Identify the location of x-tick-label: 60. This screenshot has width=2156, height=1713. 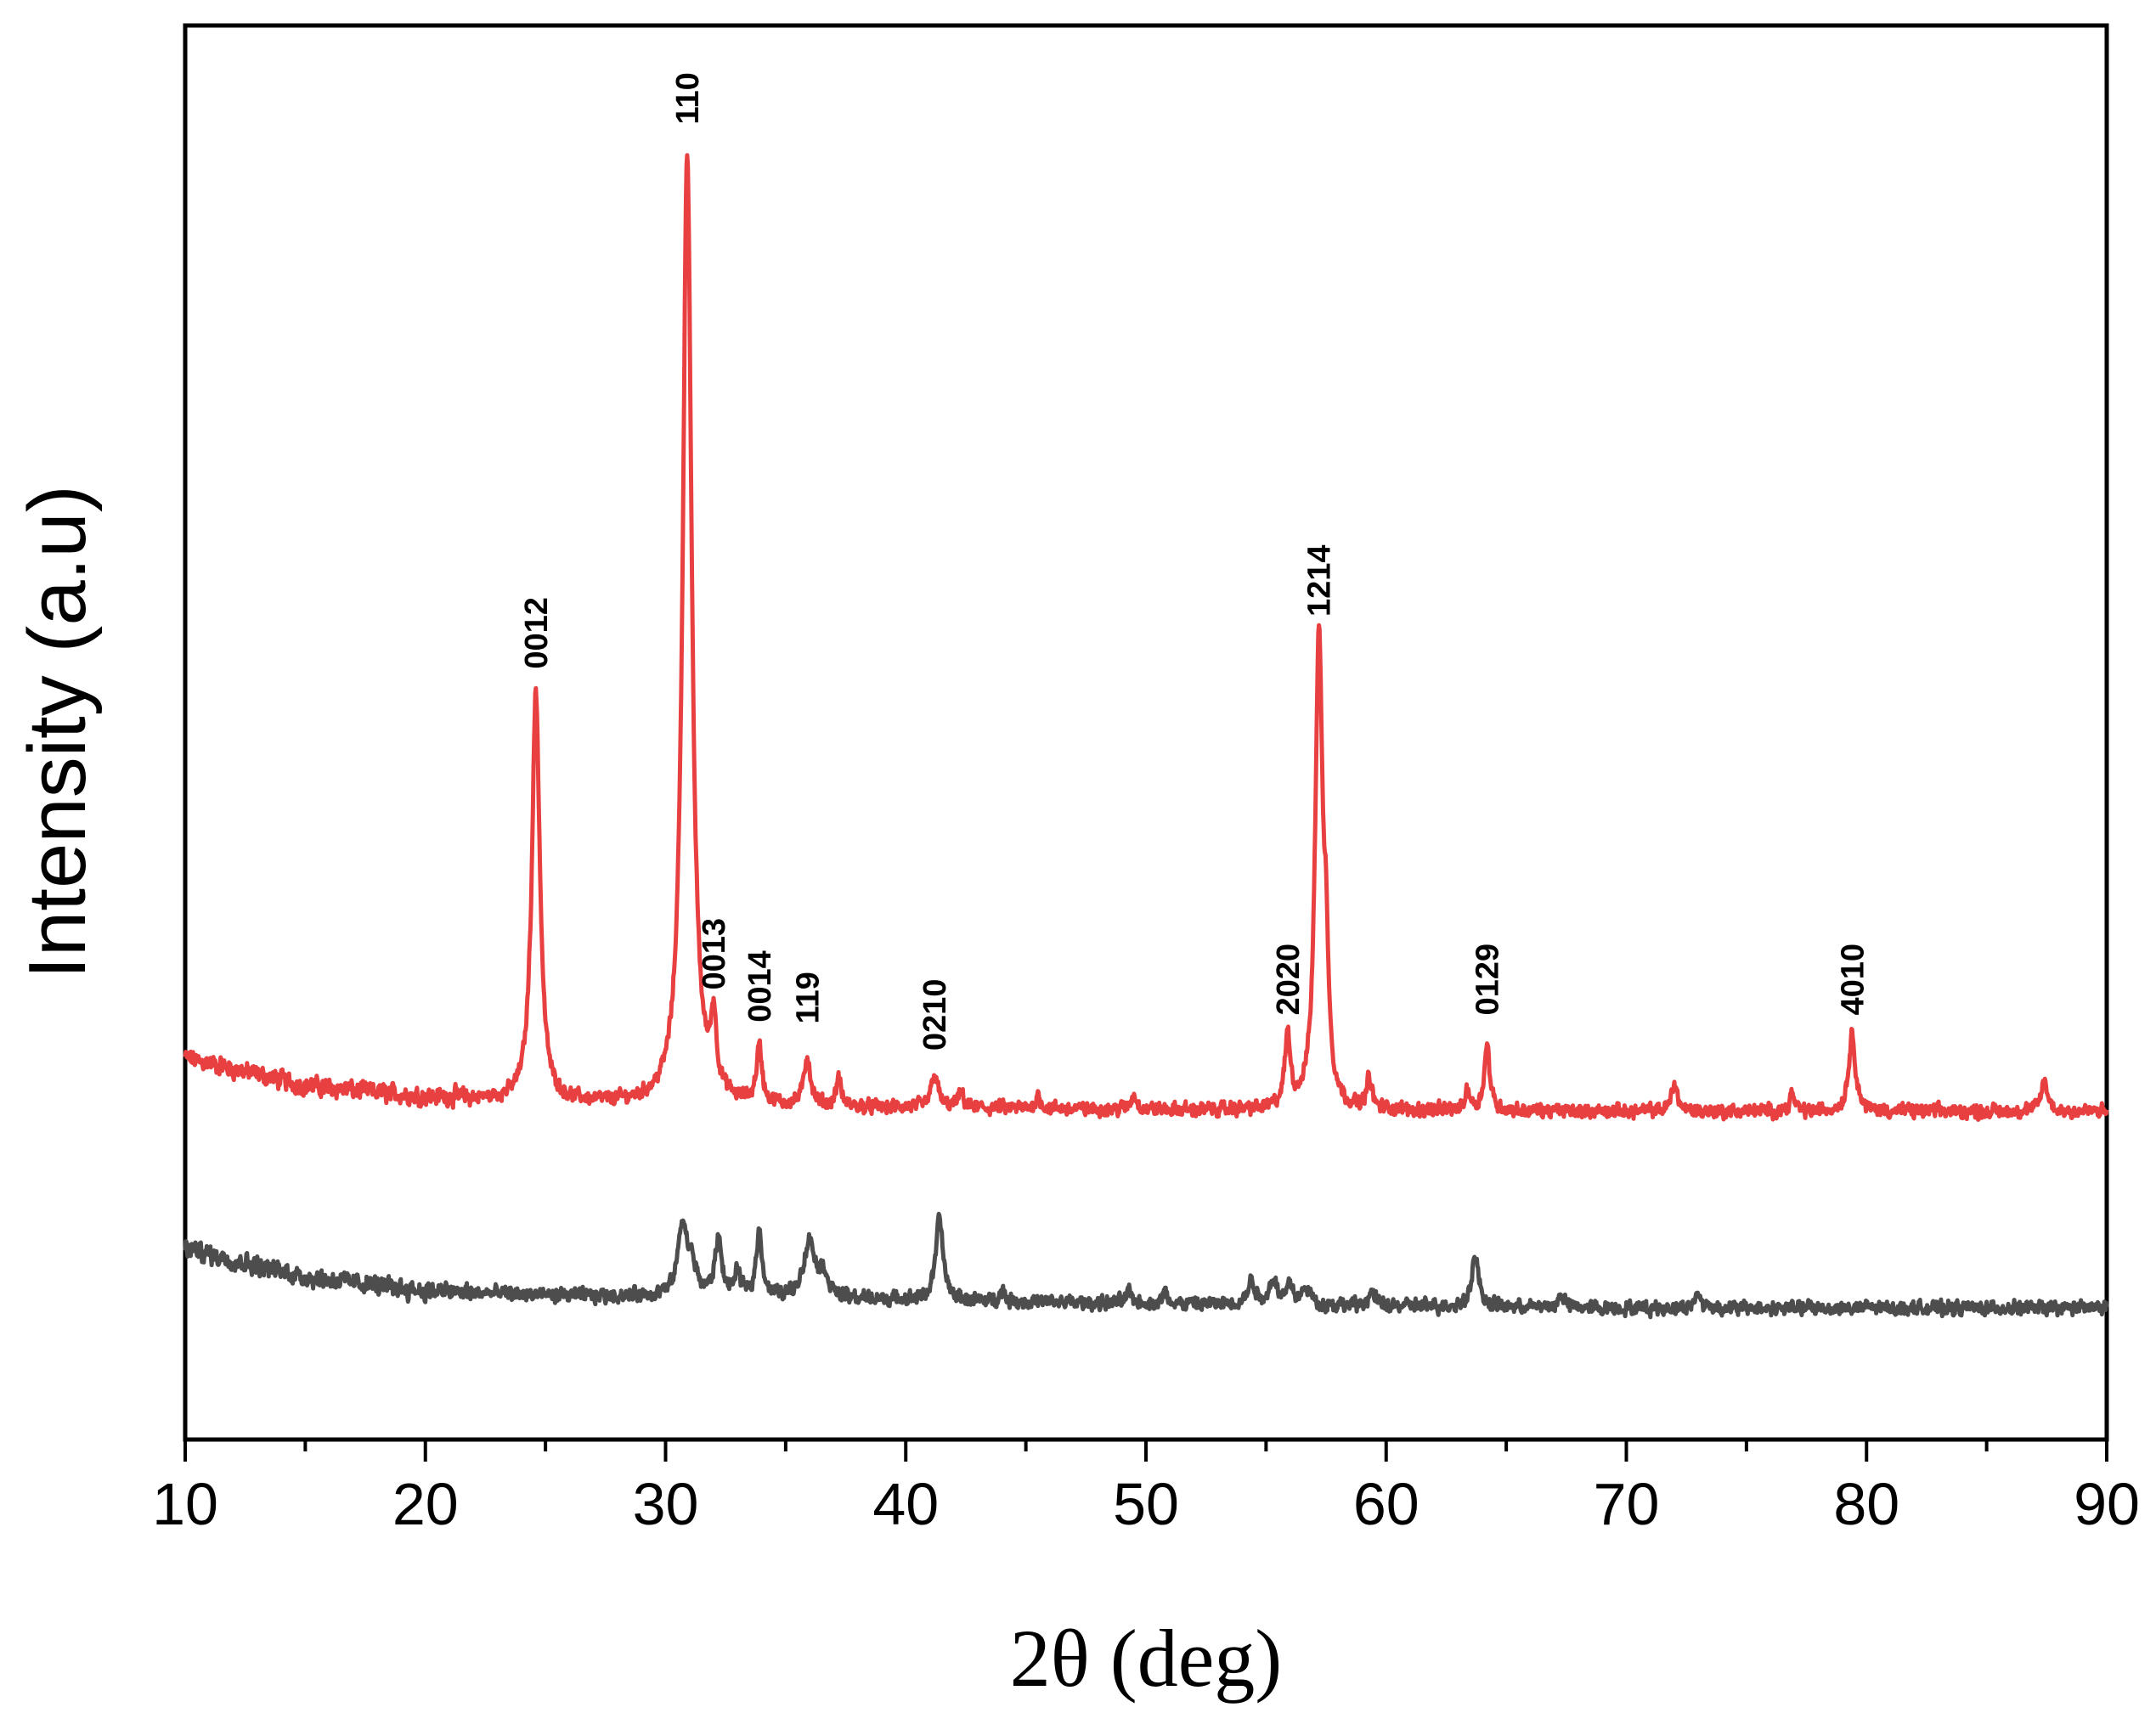
(1386, 1504).